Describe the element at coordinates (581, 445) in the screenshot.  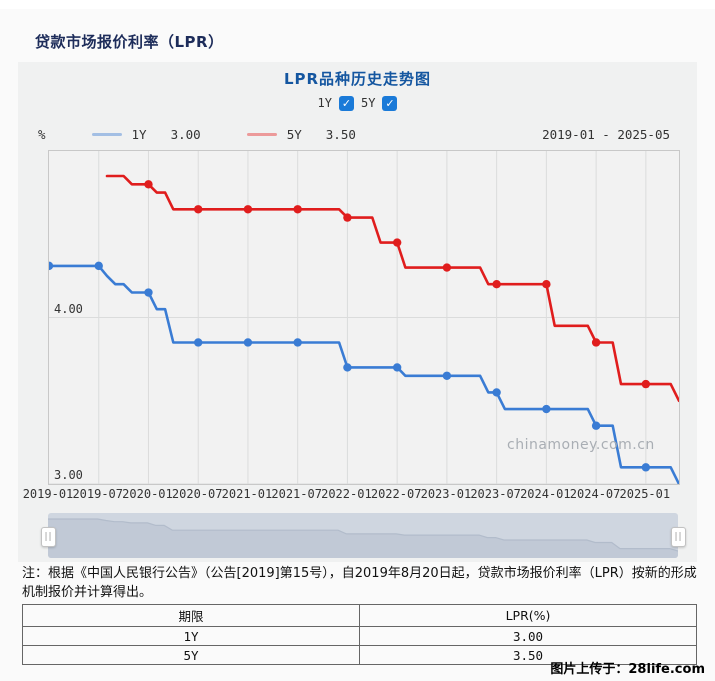
I see `watermark: chinamoney.com.cn` at that location.